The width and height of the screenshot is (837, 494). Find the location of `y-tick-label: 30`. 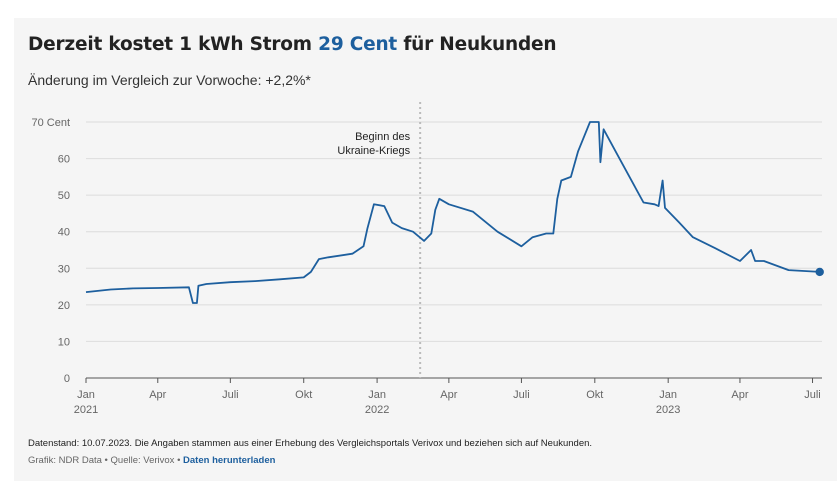

y-tick-label: 30 is located at coordinates (64, 269).